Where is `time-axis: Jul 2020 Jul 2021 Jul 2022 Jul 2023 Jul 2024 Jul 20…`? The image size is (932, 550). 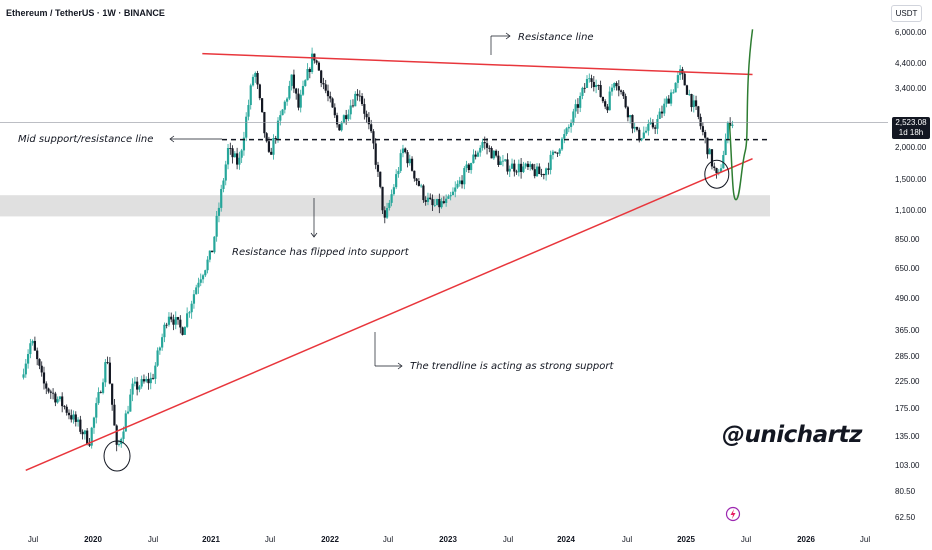 time-axis: Jul 2020 Jul 2021 Jul 2022 Jul 2023 Jul 2024 Jul 20… is located at coordinates (449, 539).